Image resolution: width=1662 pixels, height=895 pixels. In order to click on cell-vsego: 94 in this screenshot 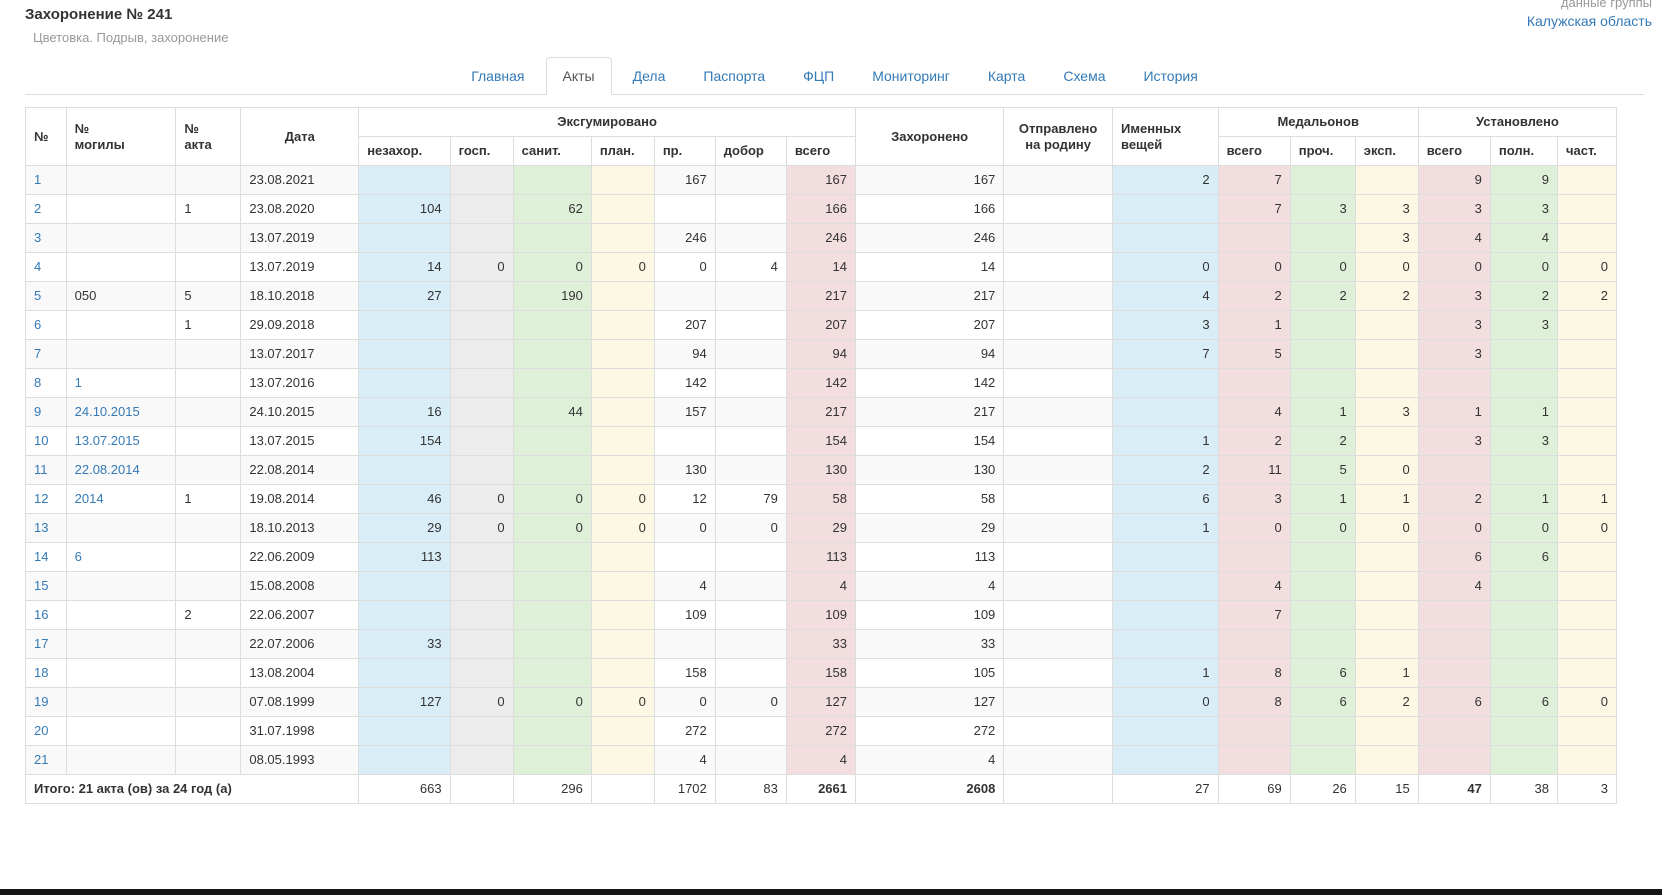, I will do `click(820, 354)`.